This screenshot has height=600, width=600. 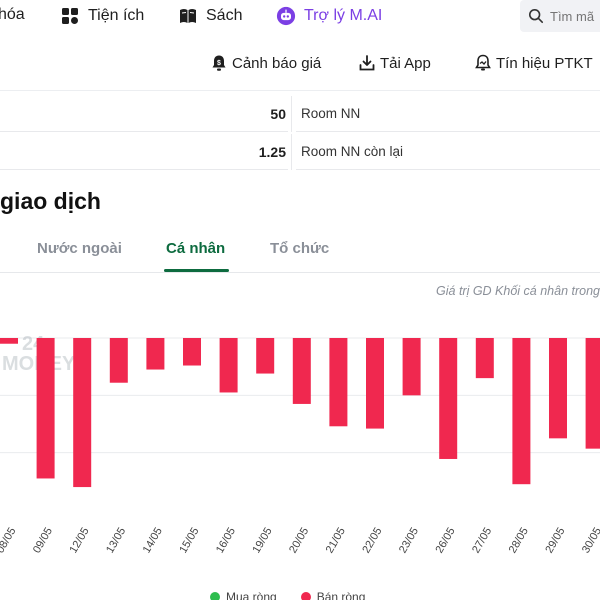 I want to click on chart-caption: Giá trị GD Khối cá nhân trong, so click(x=518, y=291).